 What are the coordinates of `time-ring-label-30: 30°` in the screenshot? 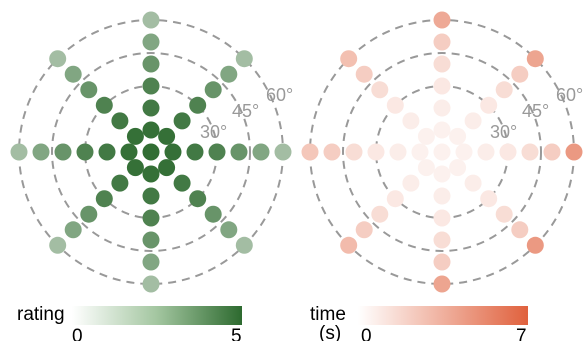 It's located at (503, 132).